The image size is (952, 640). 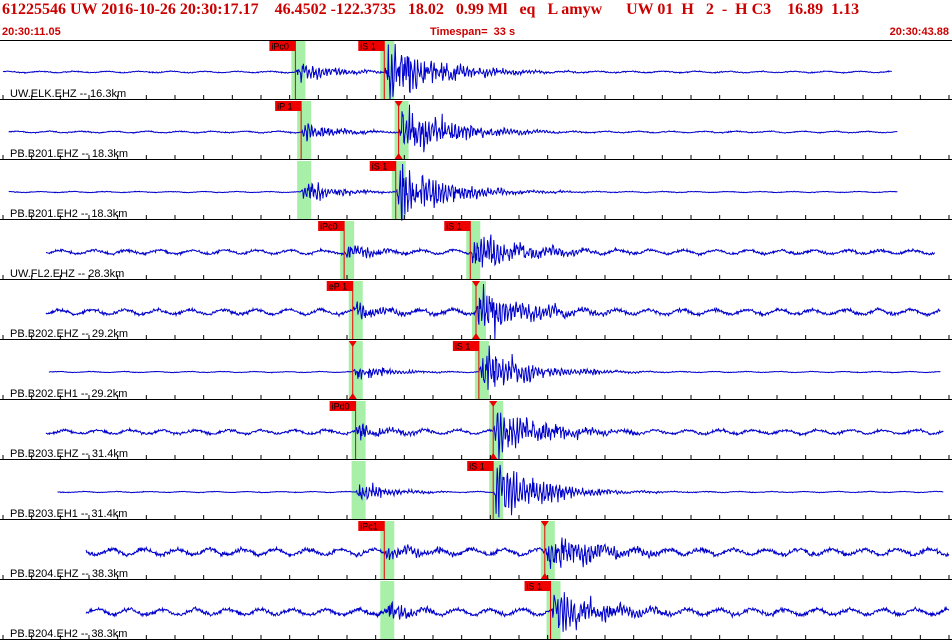 What do you see at coordinates (358, 490) in the screenshot?
I see `p-pick-window` at bounding box center [358, 490].